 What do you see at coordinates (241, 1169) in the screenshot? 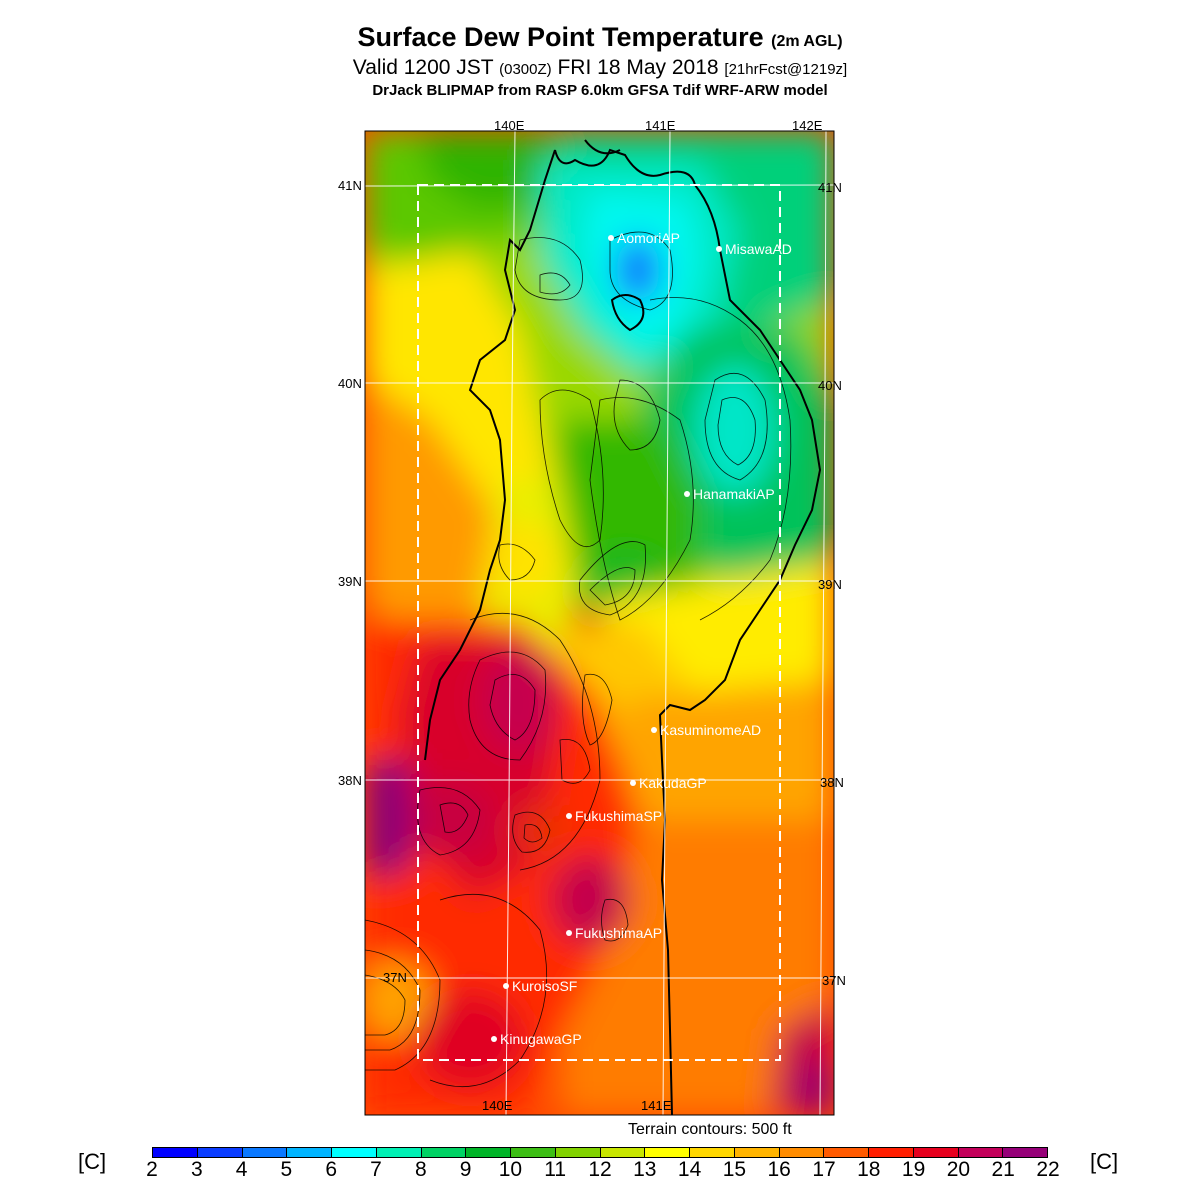
I see `colorbar-tick-label: 4` at bounding box center [241, 1169].